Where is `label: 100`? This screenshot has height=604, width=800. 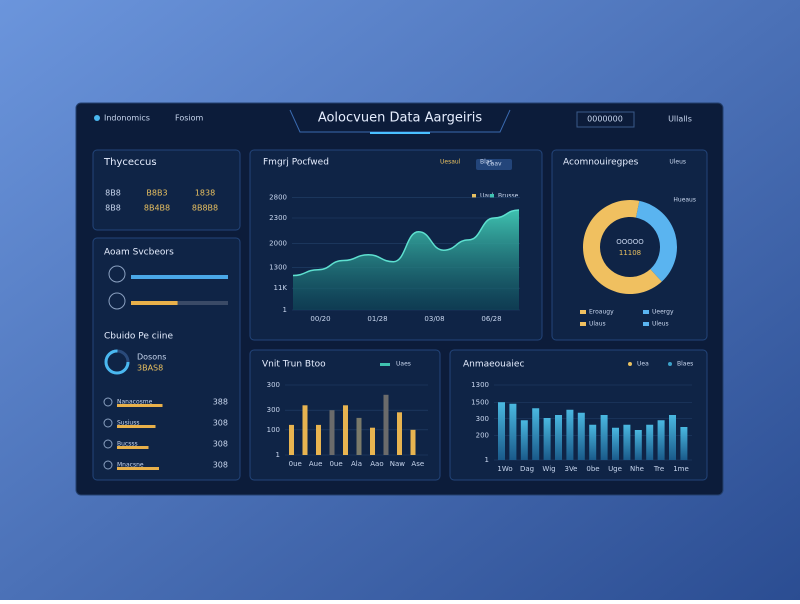 label: 100 is located at coordinates (273, 430).